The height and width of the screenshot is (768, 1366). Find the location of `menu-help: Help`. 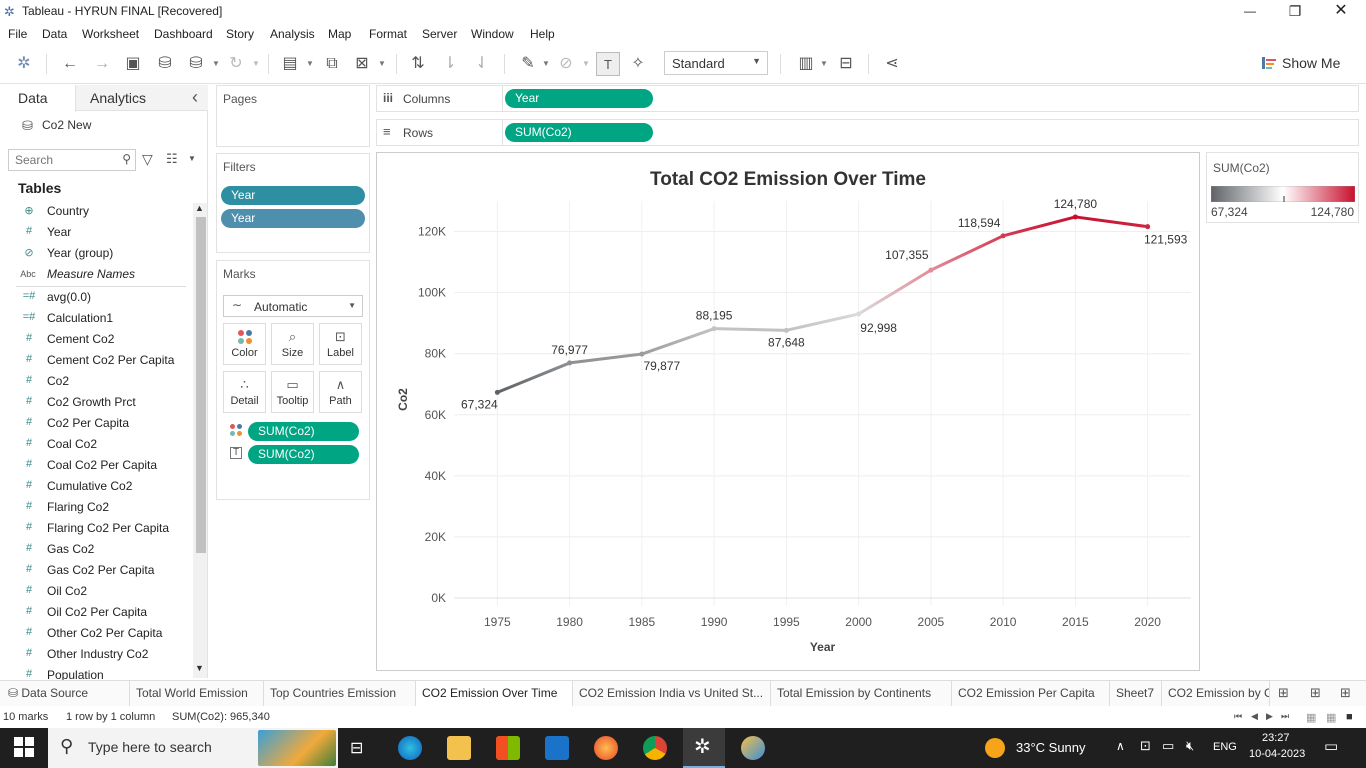

menu-help: Help is located at coordinates (542, 34).